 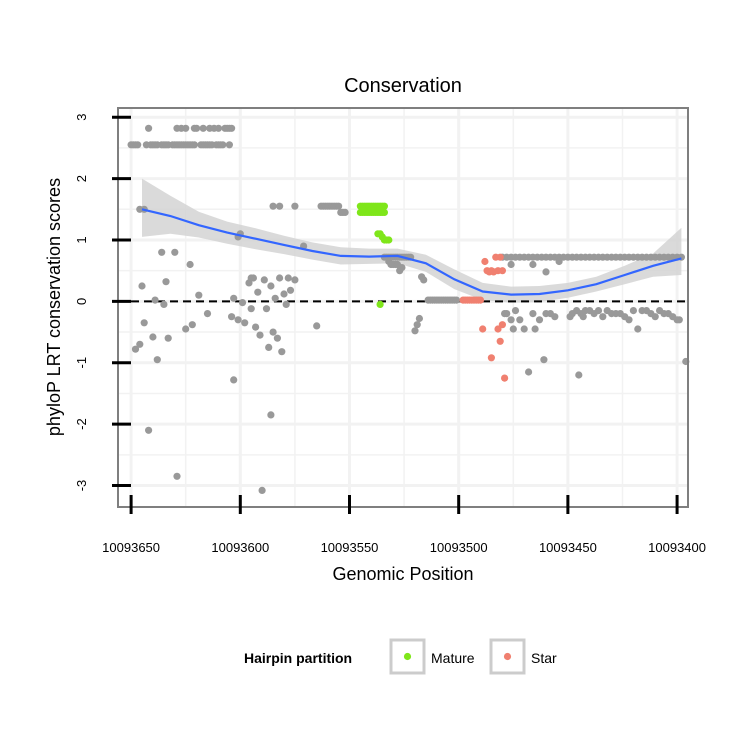 What do you see at coordinates (81, 239) in the screenshot?
I see `y-tick-label: 1` at bounding box center [81, 239].